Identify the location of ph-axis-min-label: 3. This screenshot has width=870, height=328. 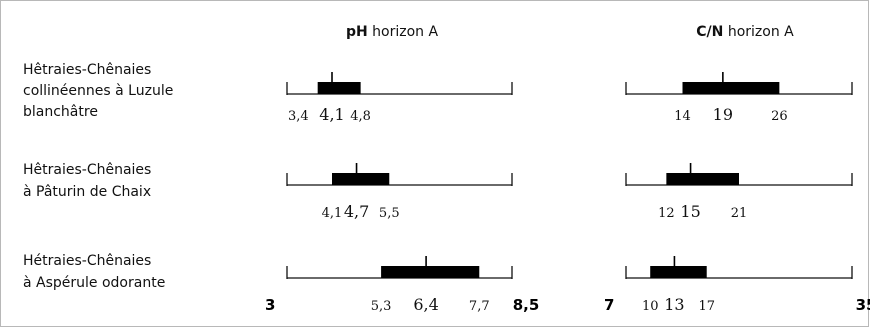
(270, 305).